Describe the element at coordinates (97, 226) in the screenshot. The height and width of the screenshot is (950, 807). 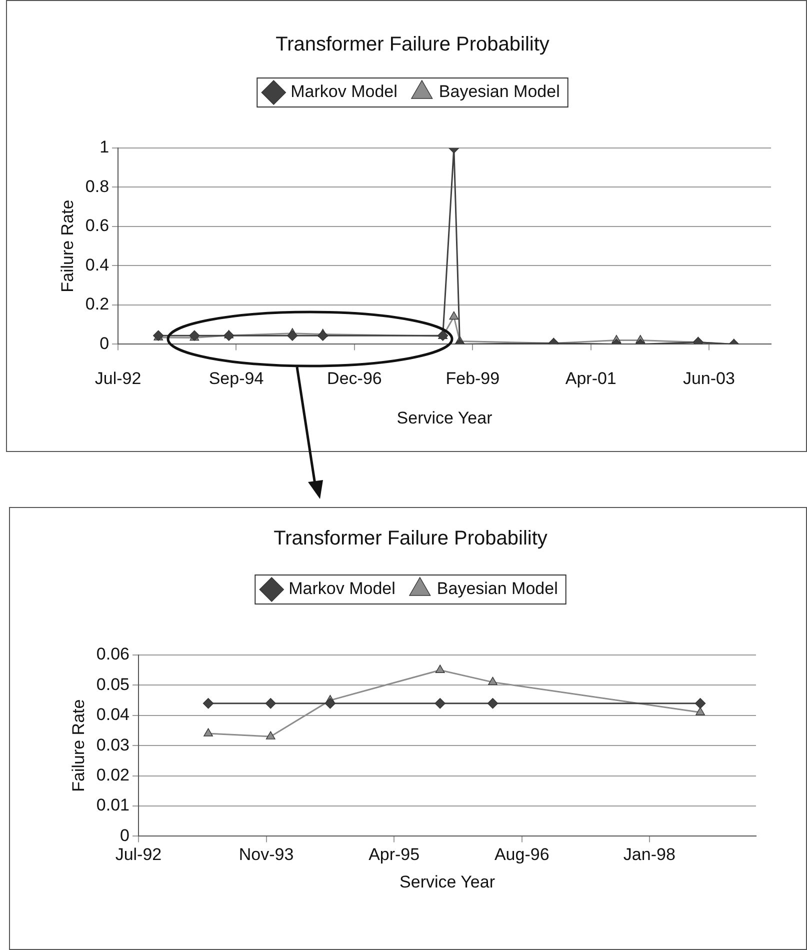
I see `y-tick-label: 0.6` at that location.